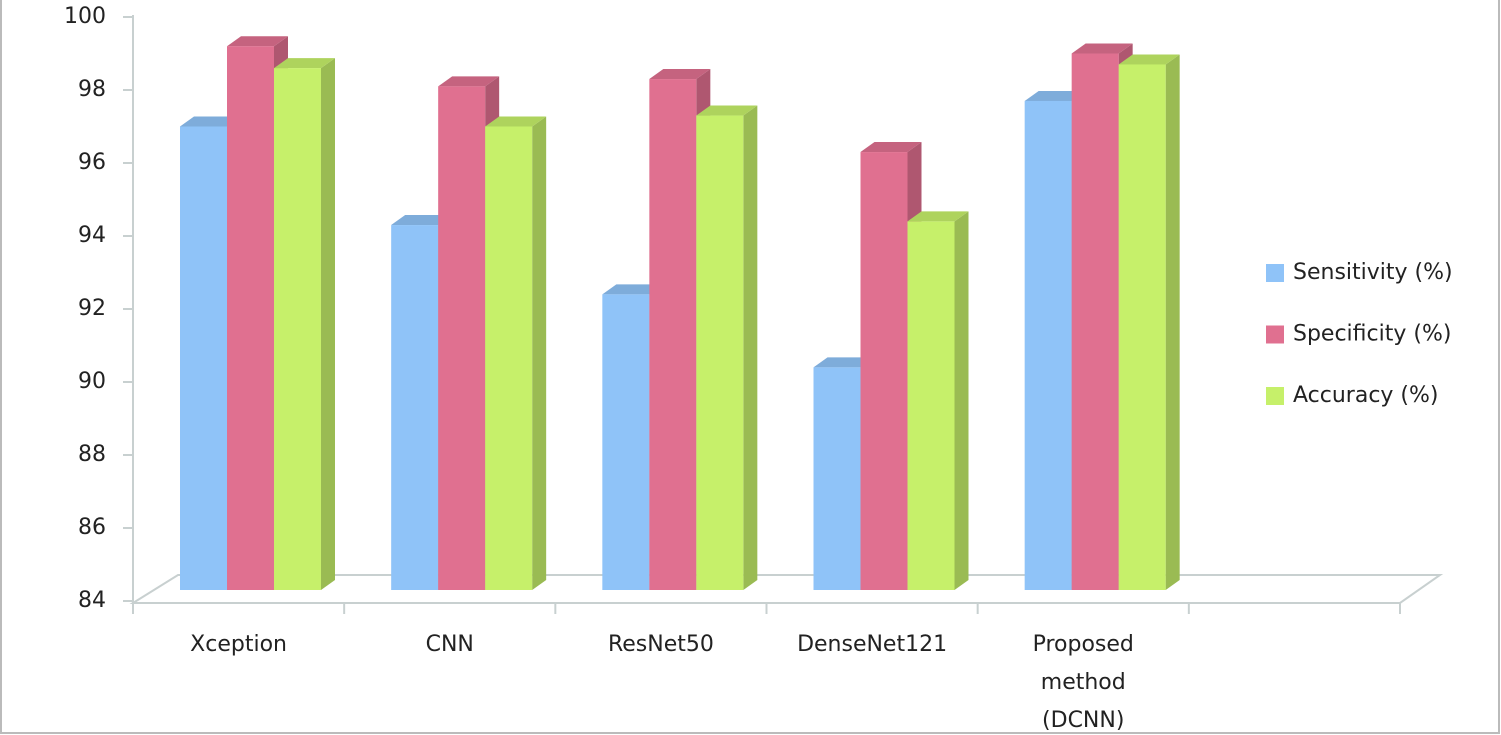 The image size is (1501, 735). What do you see at coordinates (92, 454) in the screenshot?
I see `y-tick-label: 88` at bounding box center [92, 454].